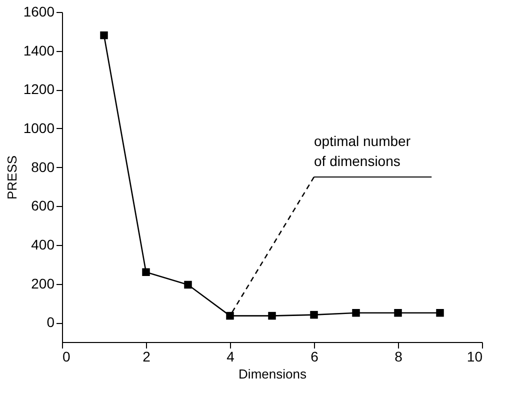 The image size is (510, 400). What do you see at coordinates (362, 151) in the screenshot?
I see `annotation: optimal number of dimensions` at bounding box center [362, 151].